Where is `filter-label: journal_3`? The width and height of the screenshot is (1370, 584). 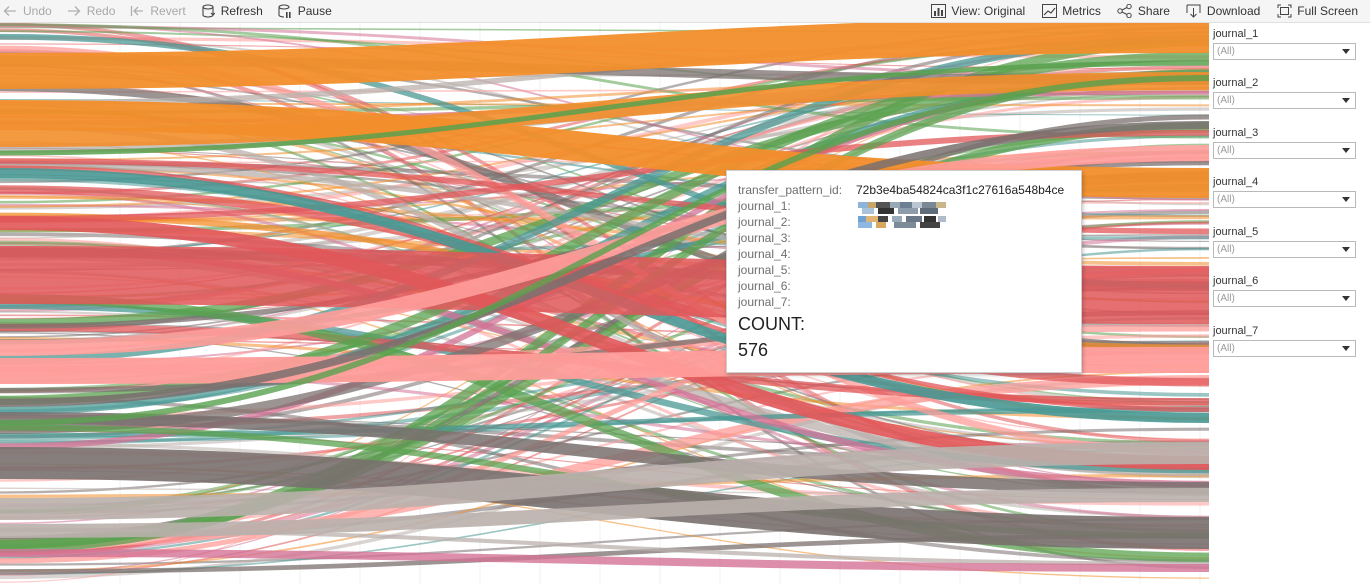
filter-label: journal_3 is located at coordinates (1236, 133).